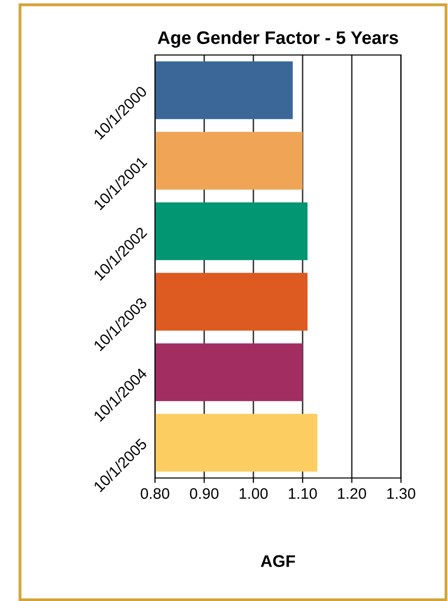  I want to click on x-tick-label: 1.10, so click(302, 493).